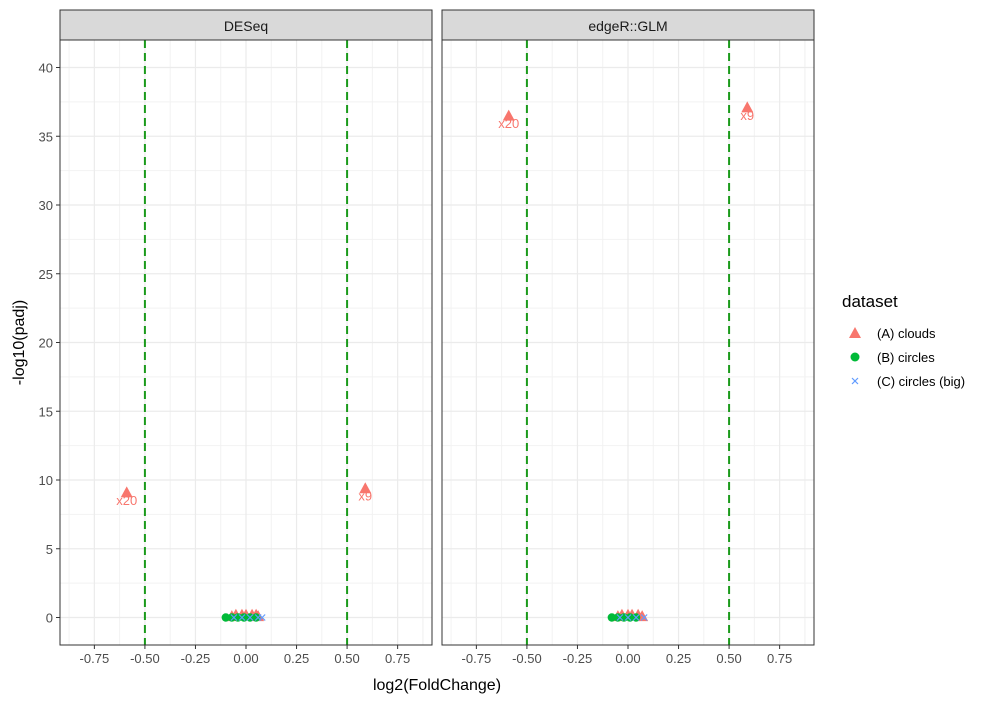 The width and height of the screenshot is (1004, 703). Describe the element at coordinates (49, 618) in the screenshot. I see `y-tick-label: 0` at that location.